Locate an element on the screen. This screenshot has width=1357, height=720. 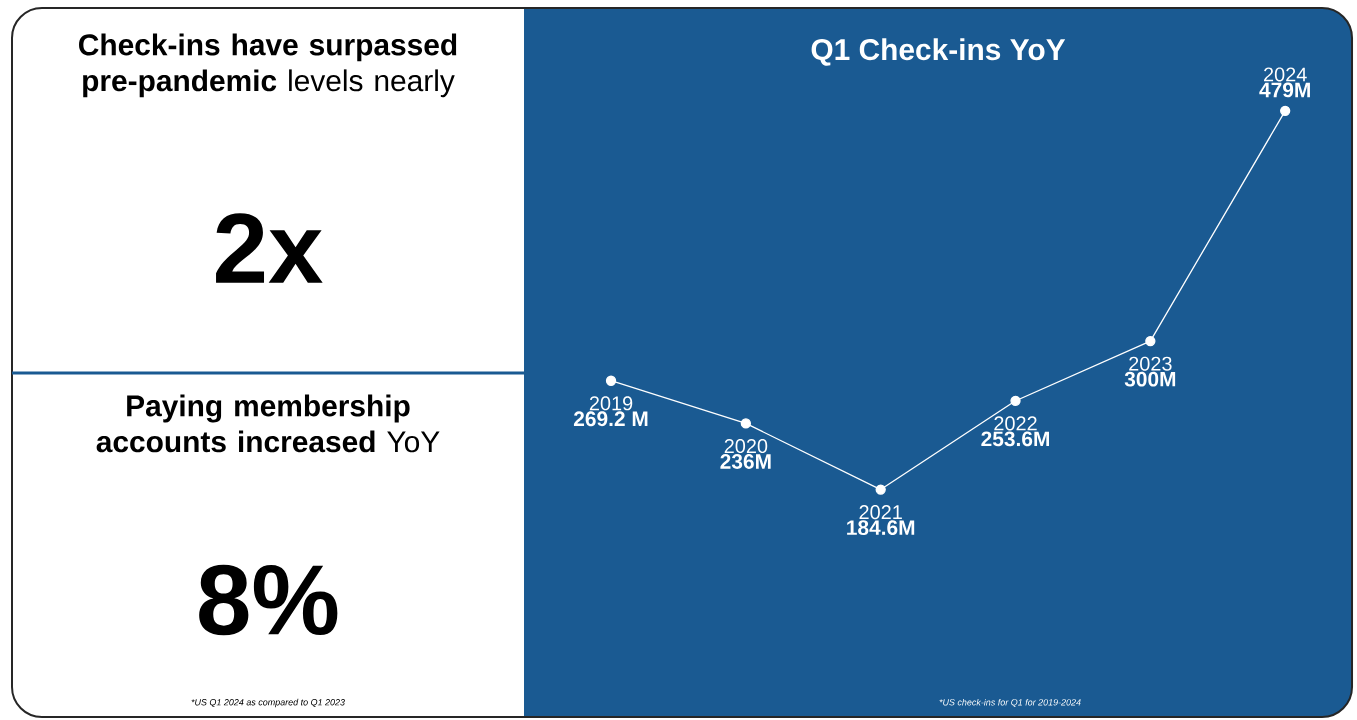
text: 8% is located at coordinates (268, 600).